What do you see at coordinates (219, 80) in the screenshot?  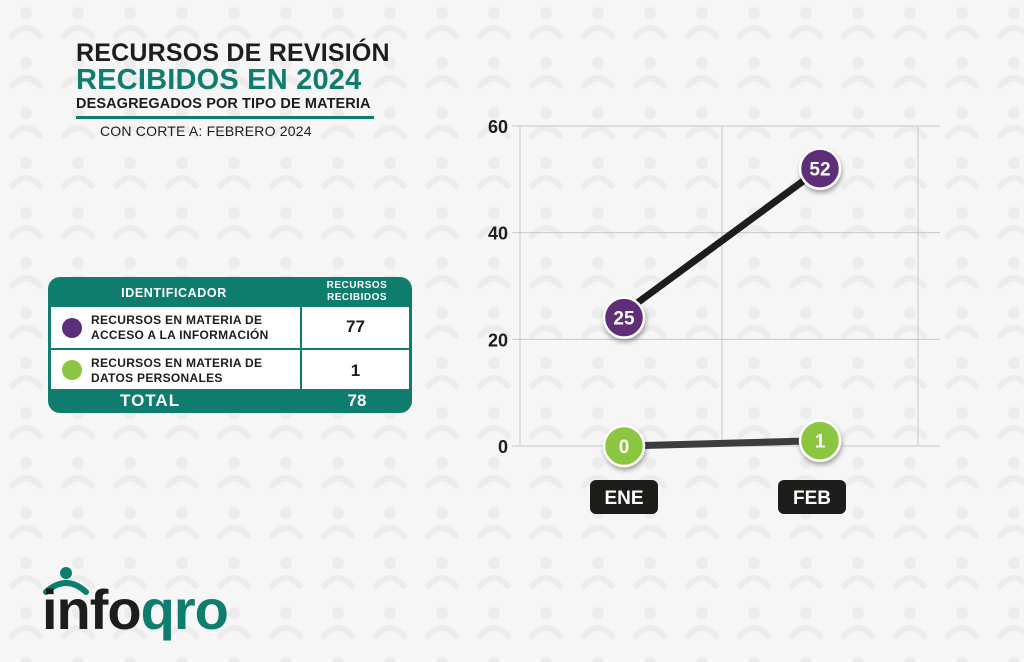 I see `title-line-2: RECIBIDOS EN 2024` at bounding box center [219, 80].